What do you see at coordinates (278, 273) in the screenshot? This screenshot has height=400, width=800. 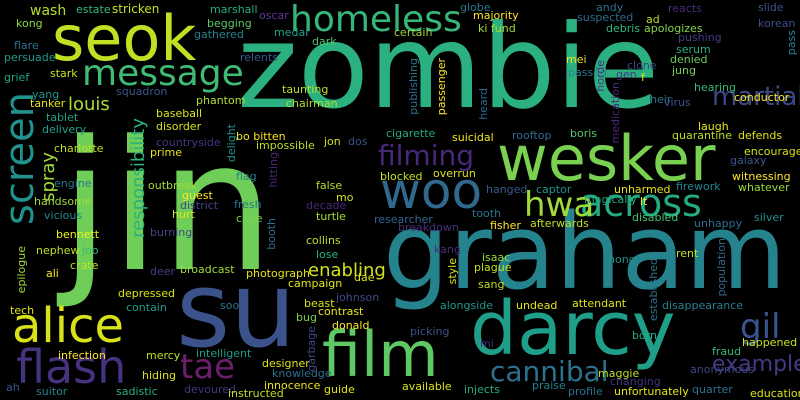 I see `word-photograph: photograph` at bounding box center [278, 273].